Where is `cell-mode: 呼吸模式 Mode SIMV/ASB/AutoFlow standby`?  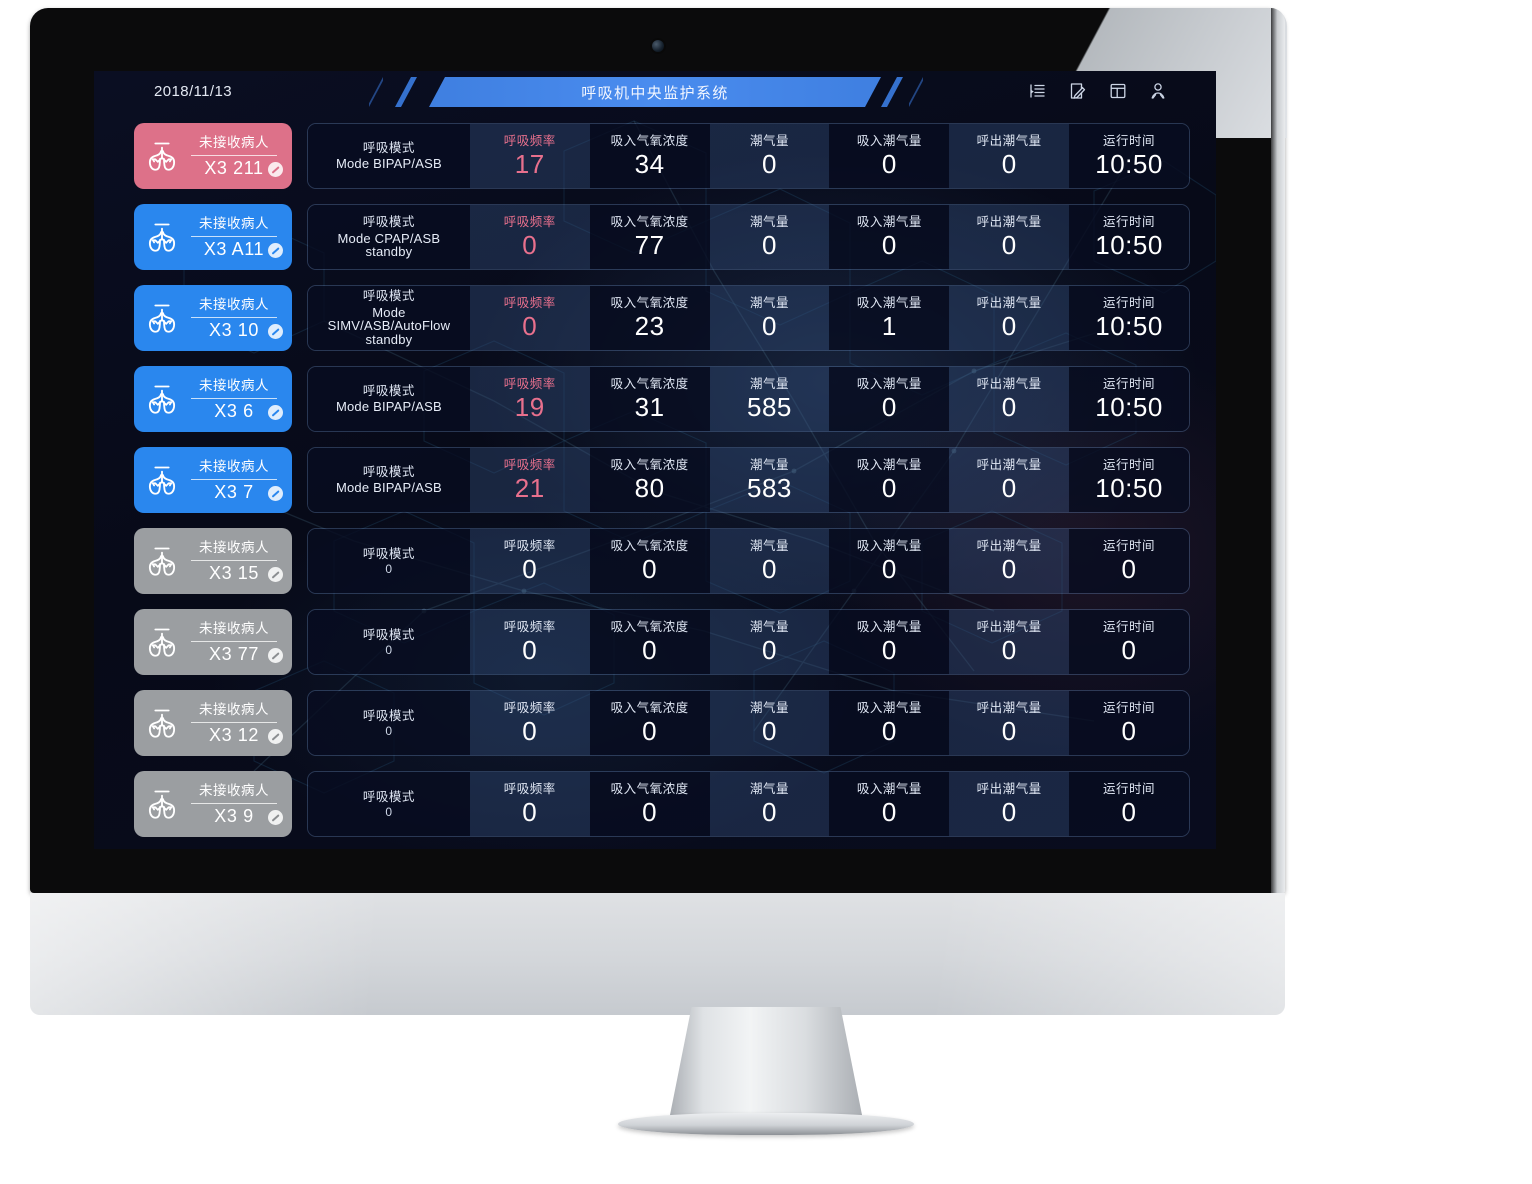 cell-mode: 呼吸模式 Mode SIMV/ASB/AutoFlow standby is located at coordinates (389, 318).